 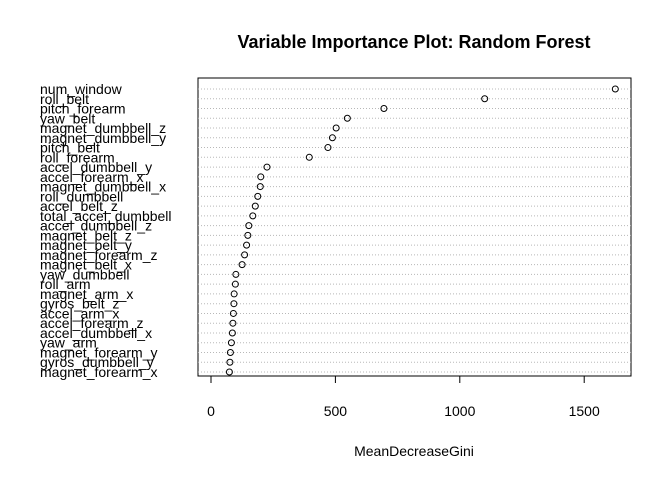 I want to click on x-axis: 0 500 1000 1500, so click(x=403, y=397).